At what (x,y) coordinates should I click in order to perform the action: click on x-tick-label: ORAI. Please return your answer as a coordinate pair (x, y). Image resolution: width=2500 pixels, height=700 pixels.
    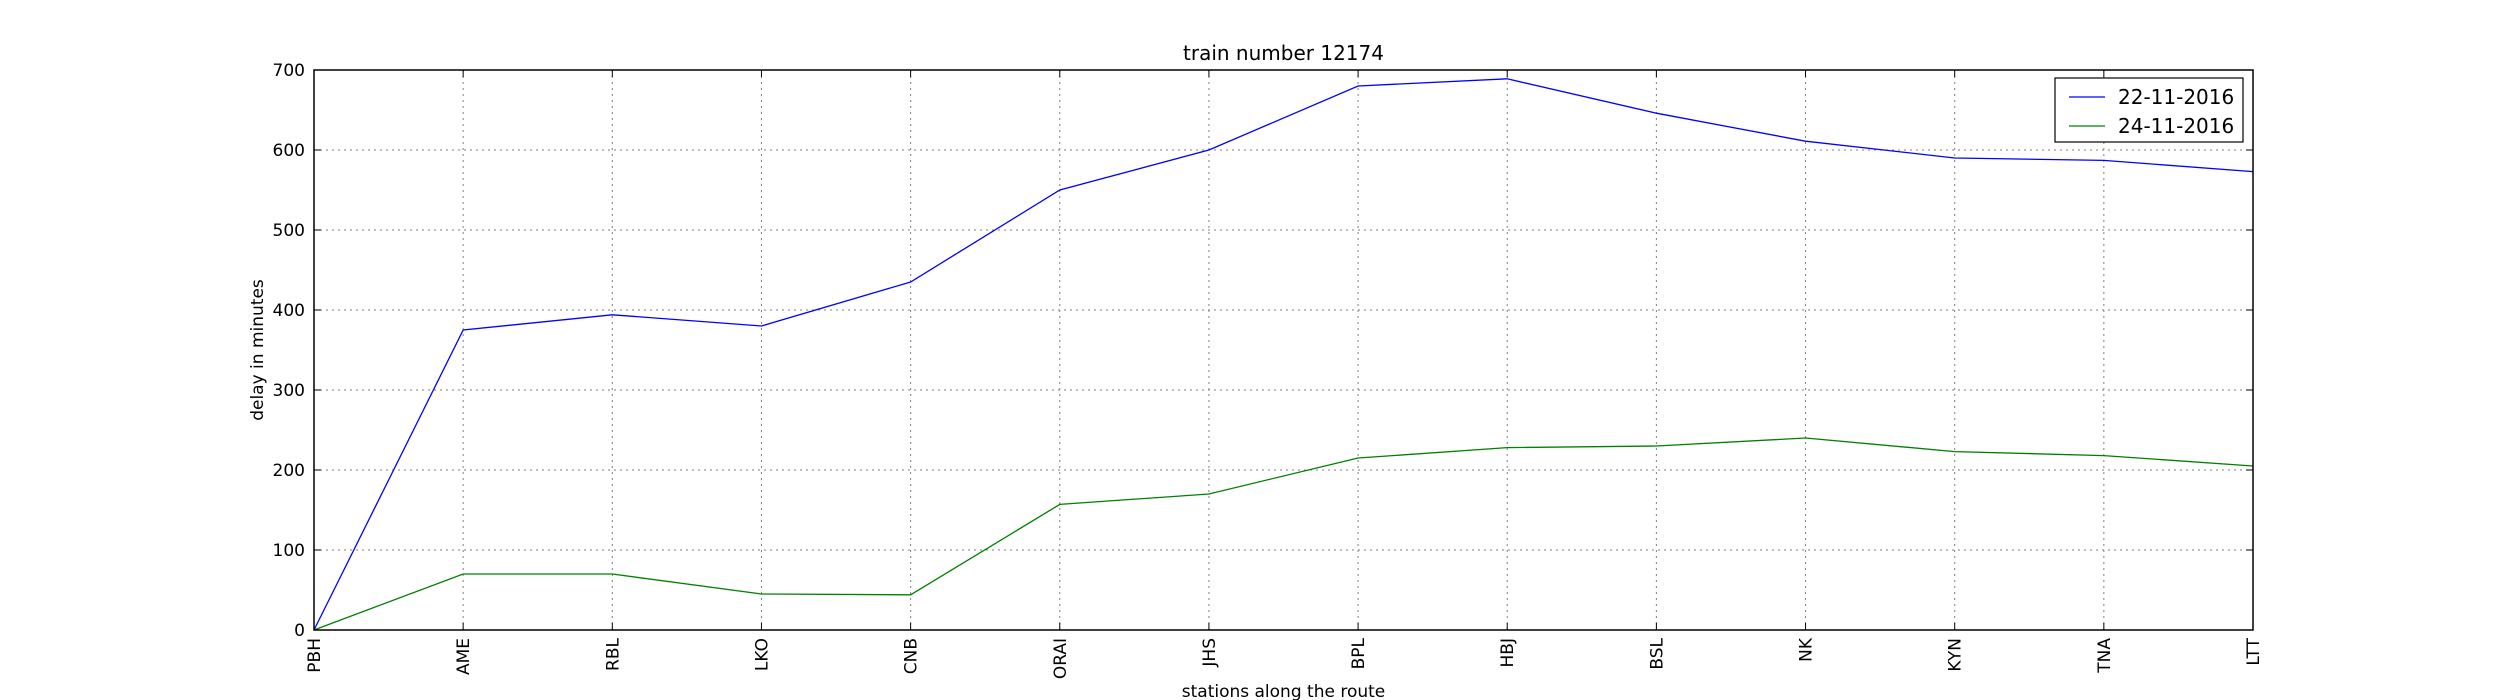
    Looking at the image, I should click on (1061, 658).